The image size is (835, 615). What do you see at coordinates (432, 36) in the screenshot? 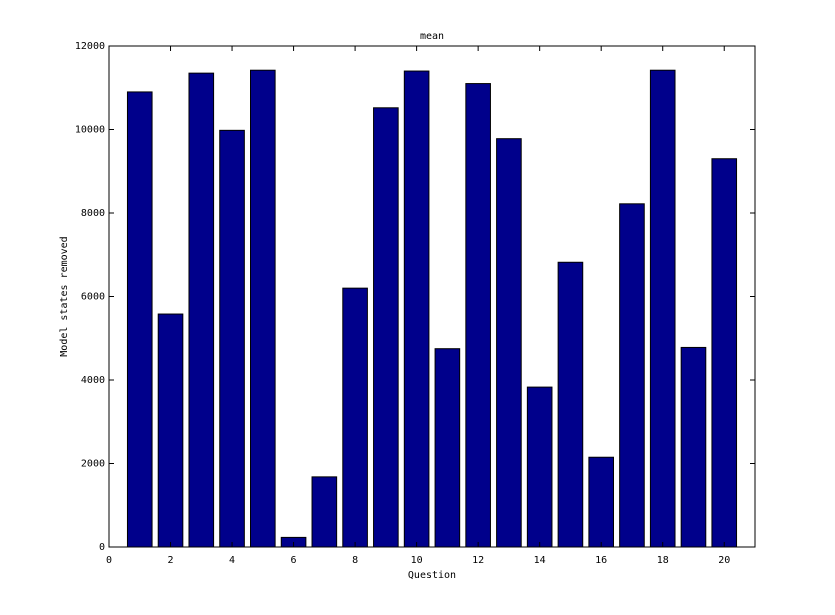
I see `chart-title: mean` at bounding box center [432, 36].